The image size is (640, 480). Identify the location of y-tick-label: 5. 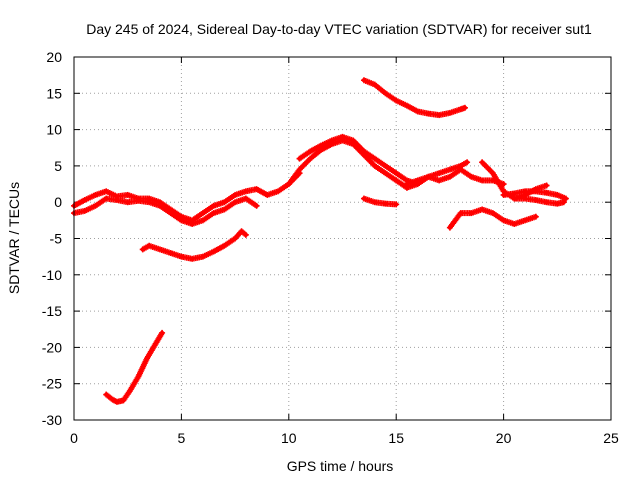
(58, 166).